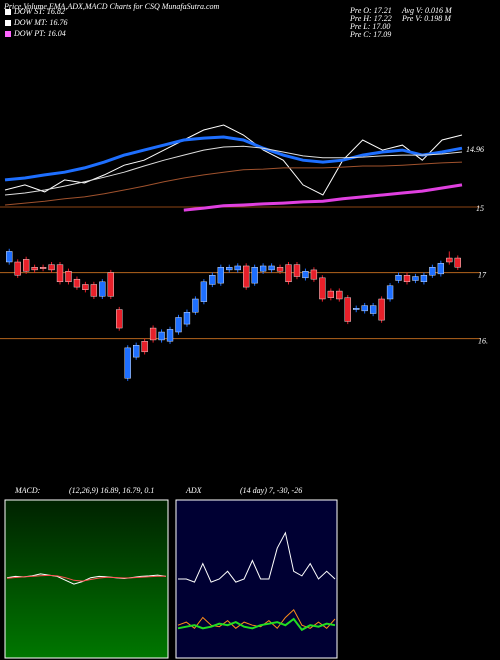 The image size is (500, 660). I want to click on stat: Pre V: 0.198 M, so click(426, 18).